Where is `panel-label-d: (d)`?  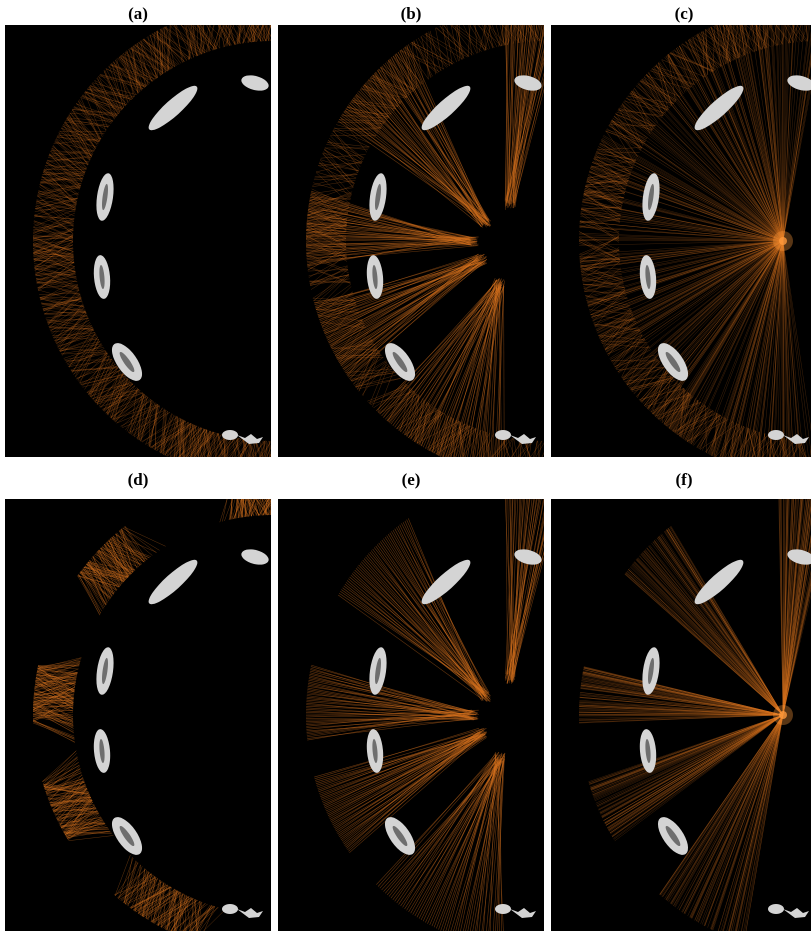 panel-label-d: (d) is located at coordinates (138, 479).